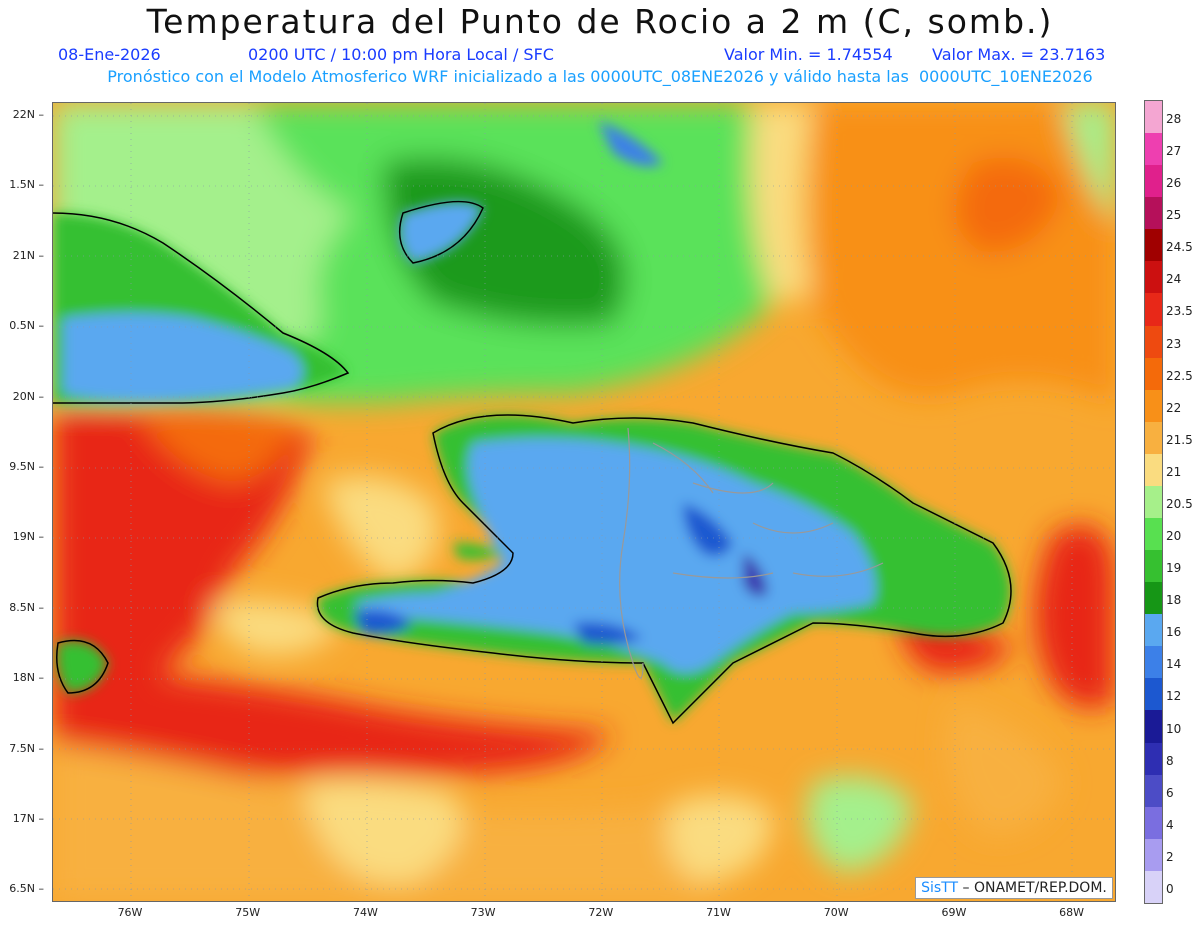 The height and width of the screenshot is (927, 1200). What do you see at coordinates (26, 748) in the screenshot?
I see `lat-label: 7.5N –` at bounding box center [26, 748].